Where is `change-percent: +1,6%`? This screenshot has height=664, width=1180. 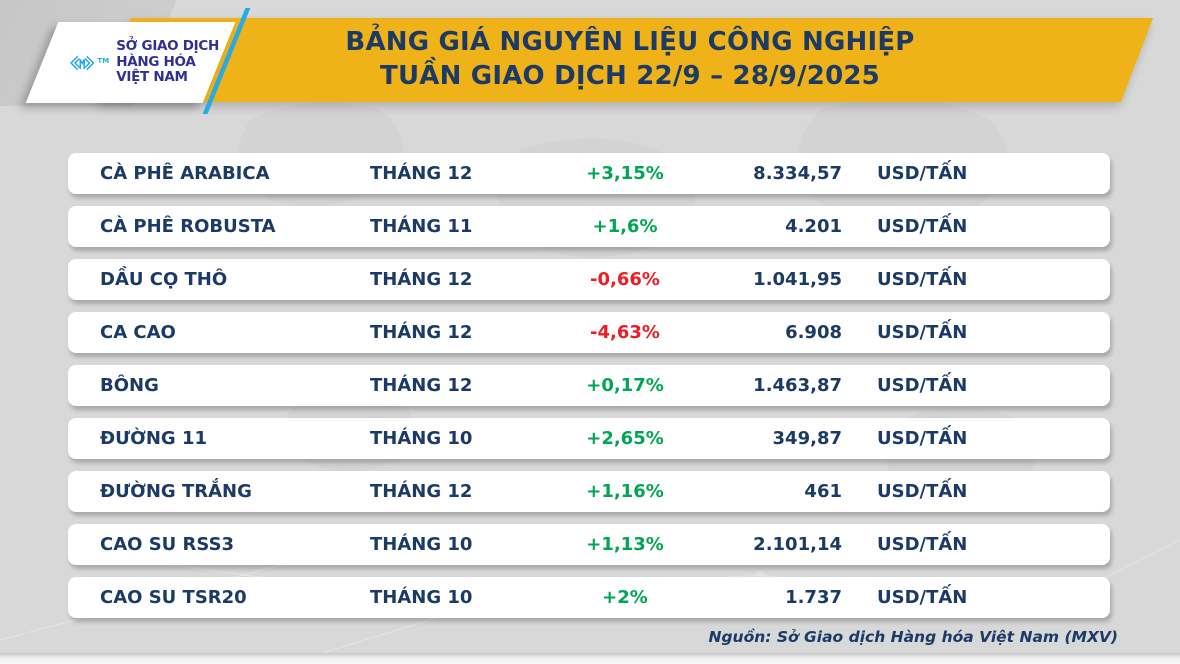 change-percent: +1,6% is located at coordinates (625, 226).